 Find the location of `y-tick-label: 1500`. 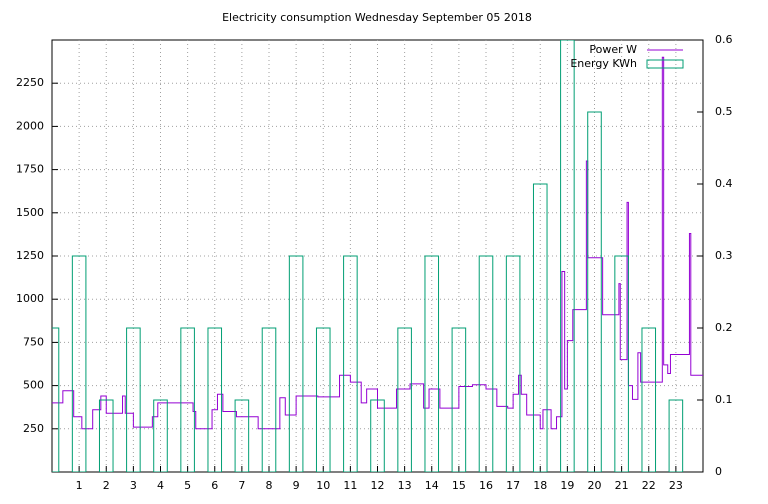

y-tick-label: 1500 is located at coordinates (30, 212).